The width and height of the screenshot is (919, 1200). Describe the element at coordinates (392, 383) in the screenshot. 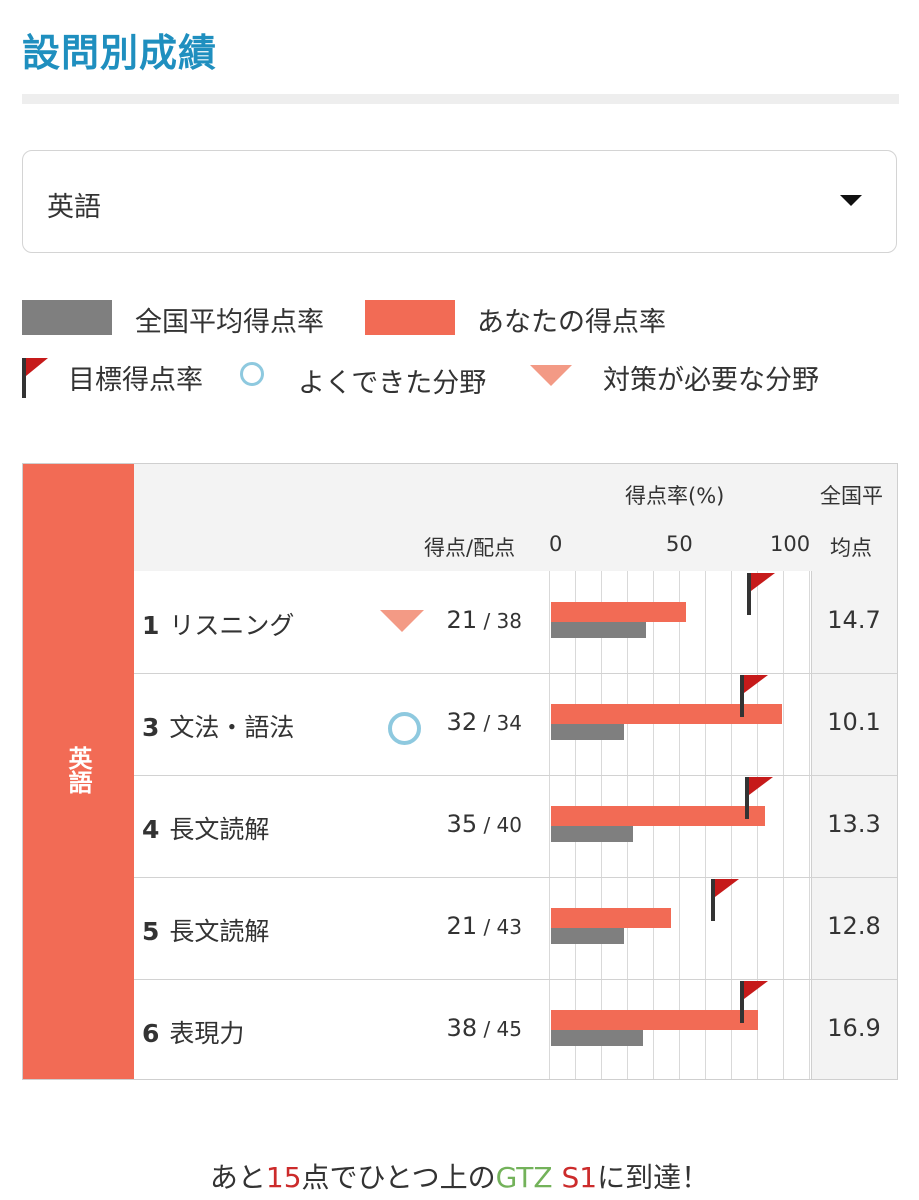

I see `legend-good-label: よくできた分野` at that location.